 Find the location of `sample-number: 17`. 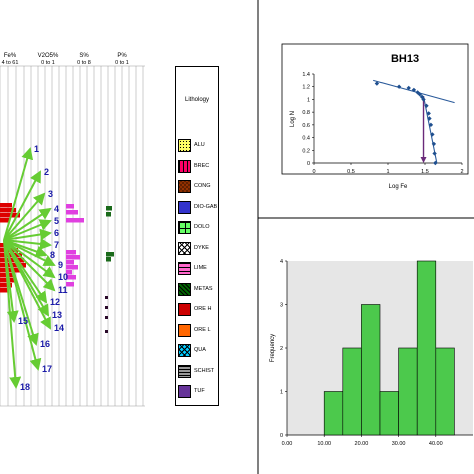

sample-number: 17 is located at coordinates (47, 369).